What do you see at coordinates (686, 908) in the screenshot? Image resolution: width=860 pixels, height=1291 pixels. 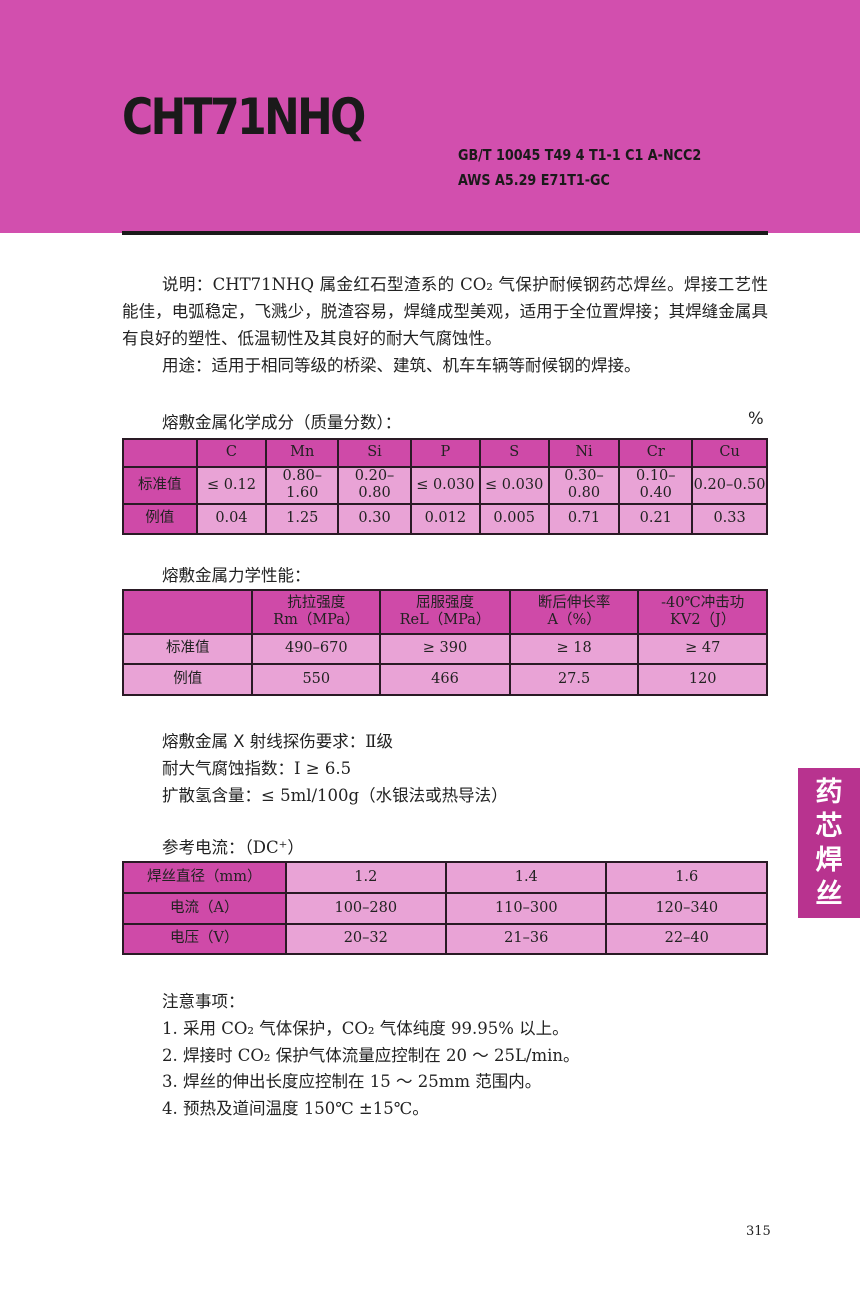 I see `table-cell: 120–340` at bounding box center [686, 908].